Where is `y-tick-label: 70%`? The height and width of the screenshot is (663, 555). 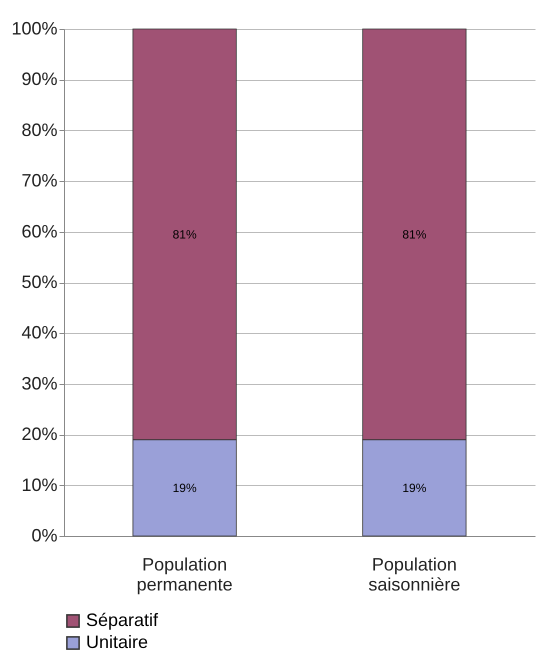 y-tick-label: 70% is located at coordinates (39, 180).